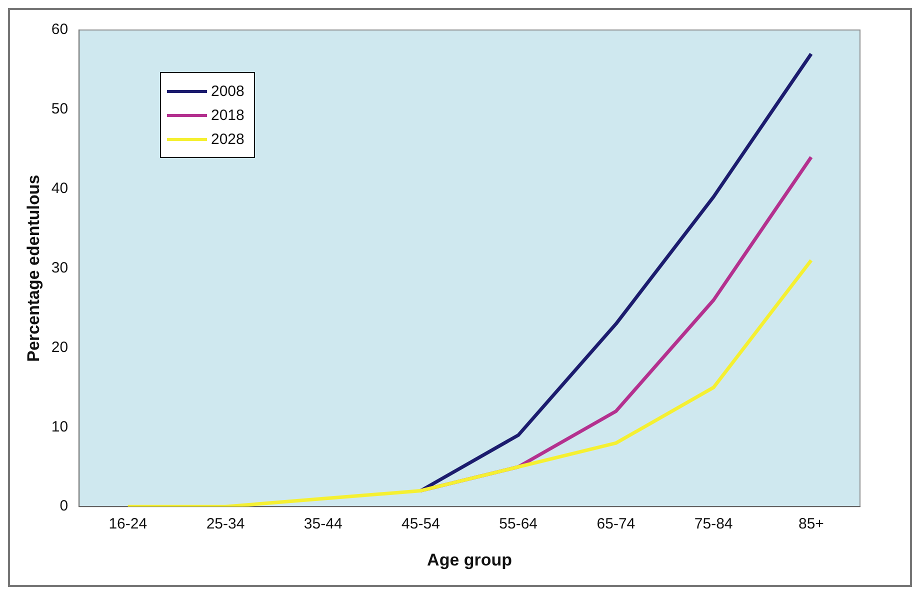 The image size is (920, 595). I want to click on legend-label: 2018, so click(227, 115).